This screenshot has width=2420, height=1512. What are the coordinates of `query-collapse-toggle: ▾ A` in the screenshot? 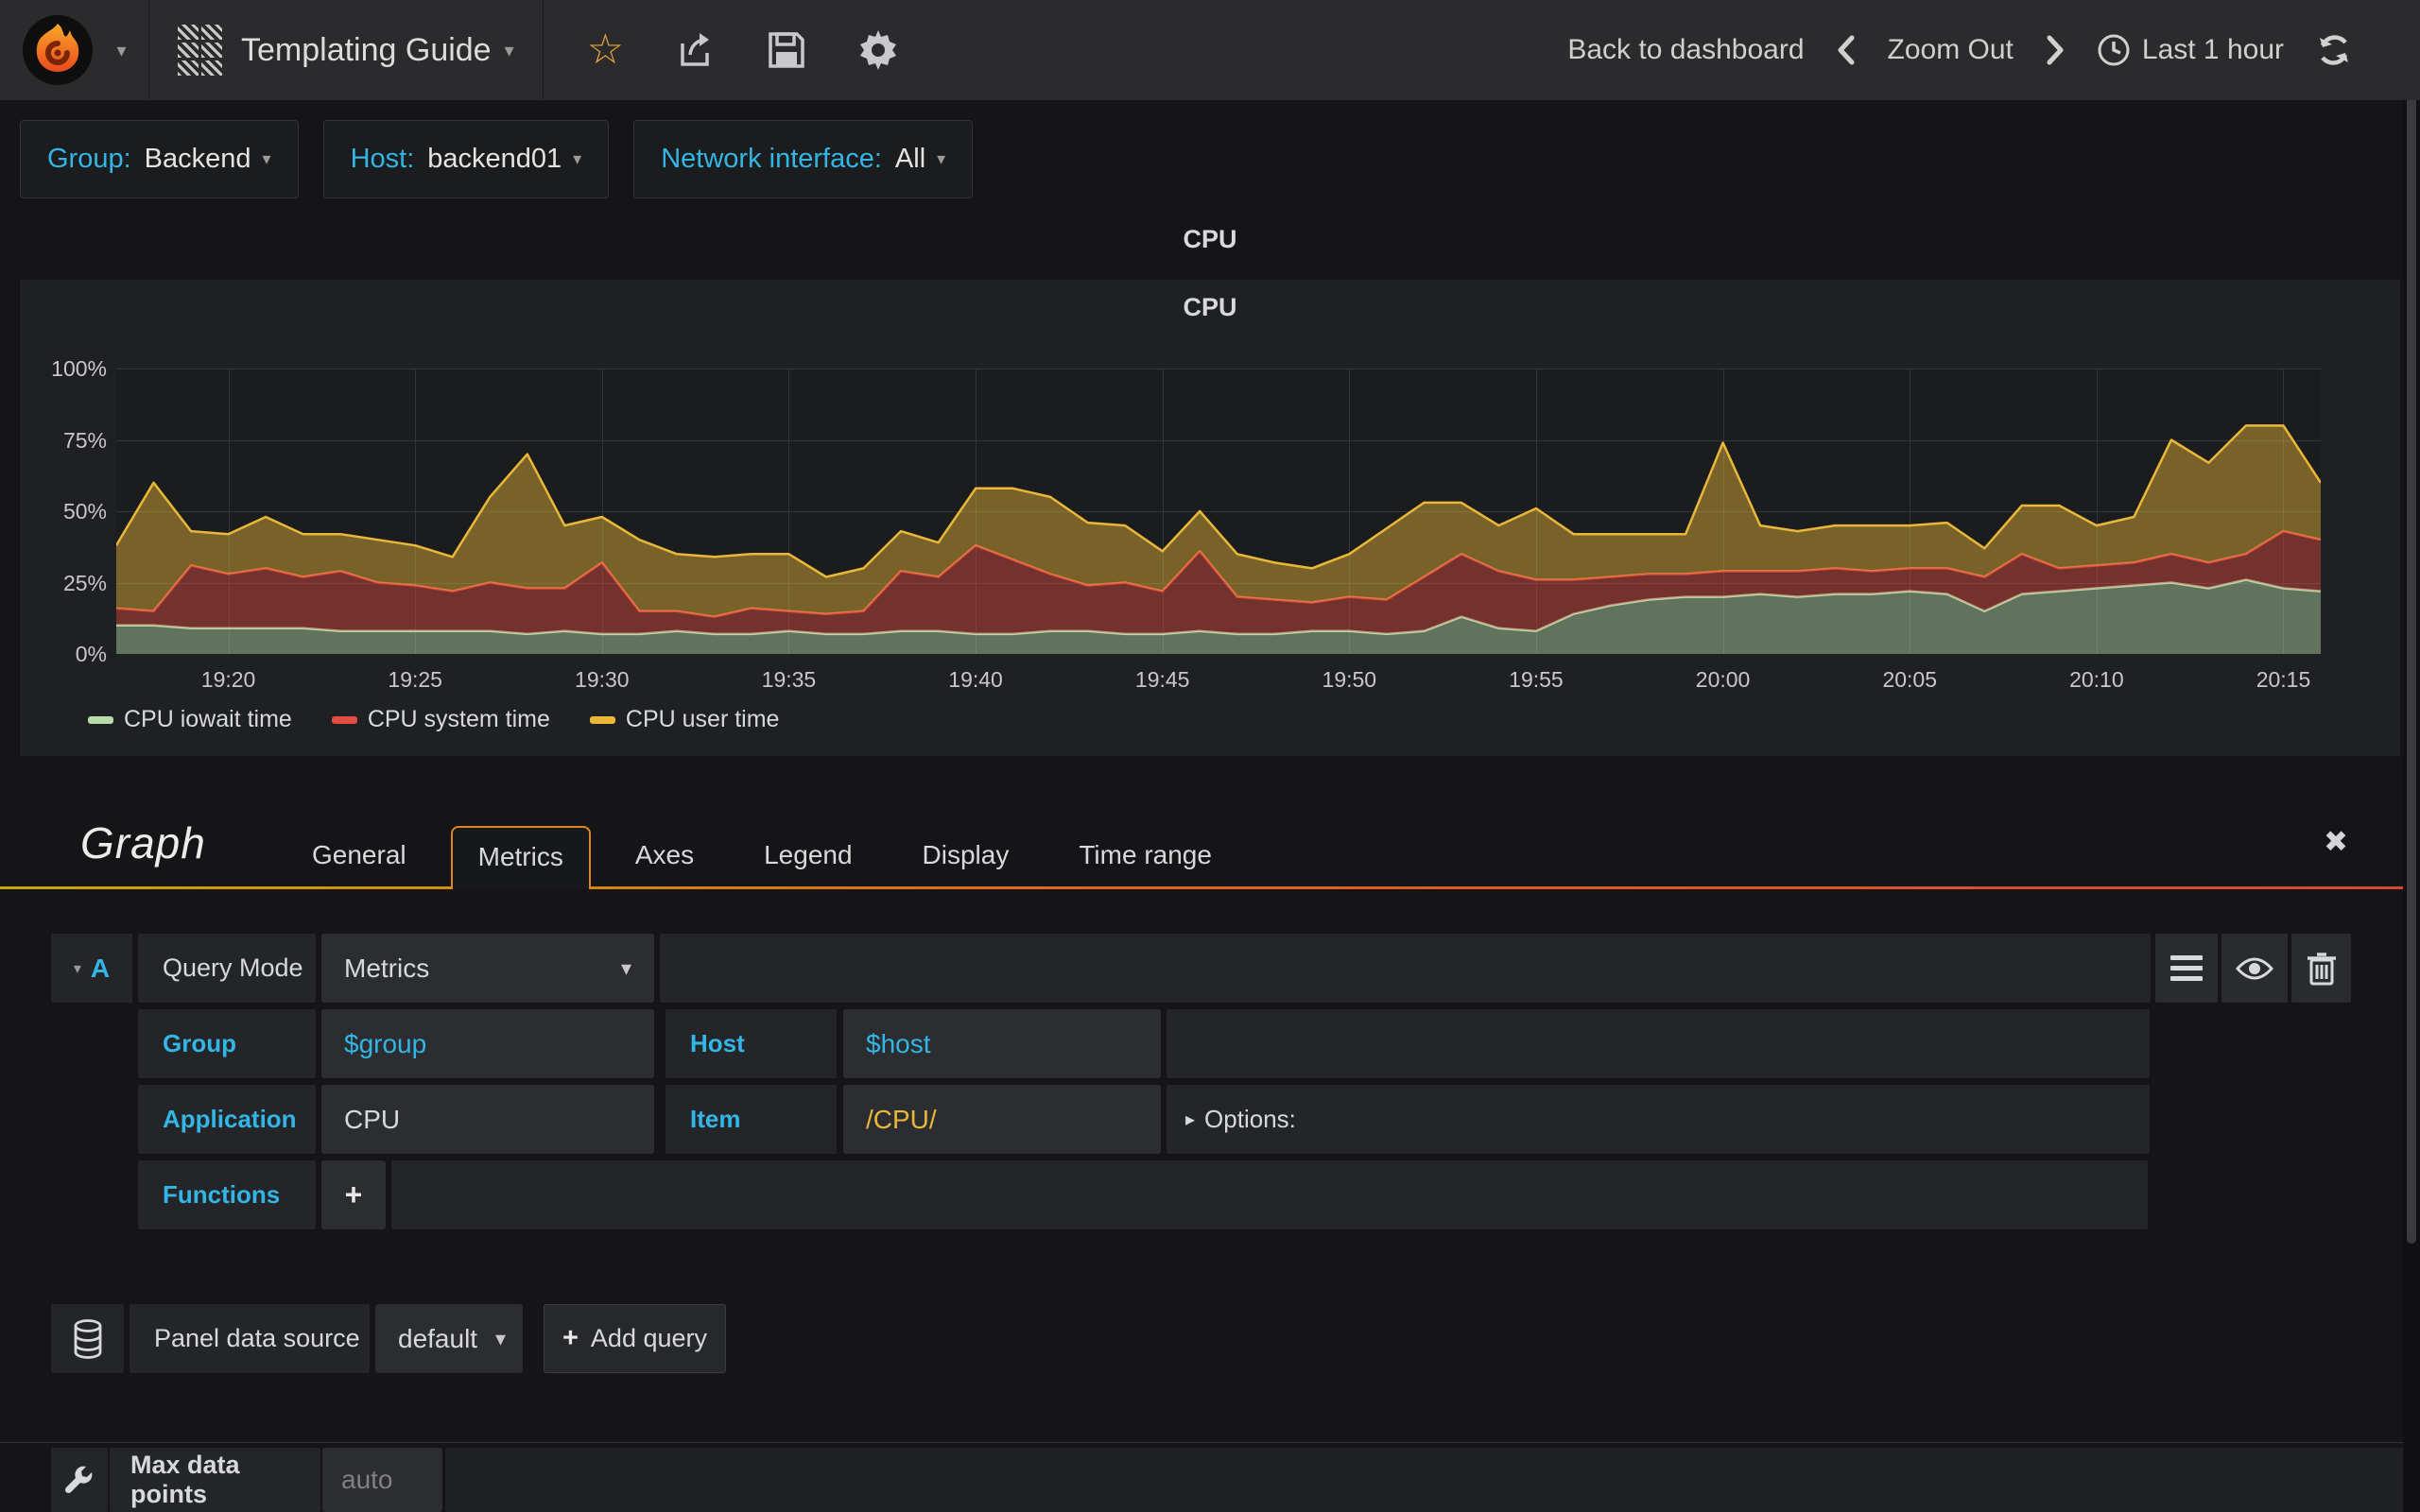 It's located at (91, 968).